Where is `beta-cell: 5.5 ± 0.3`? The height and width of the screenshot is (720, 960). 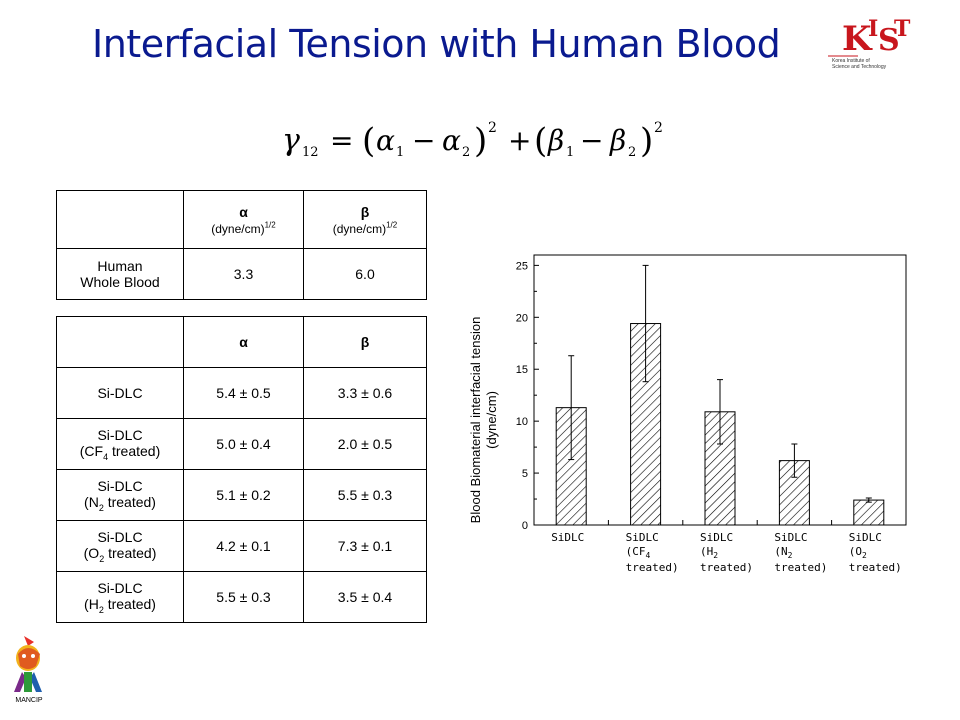
beta-cell: 5.5 ± 0.3 is located at coordinates (365, 495).